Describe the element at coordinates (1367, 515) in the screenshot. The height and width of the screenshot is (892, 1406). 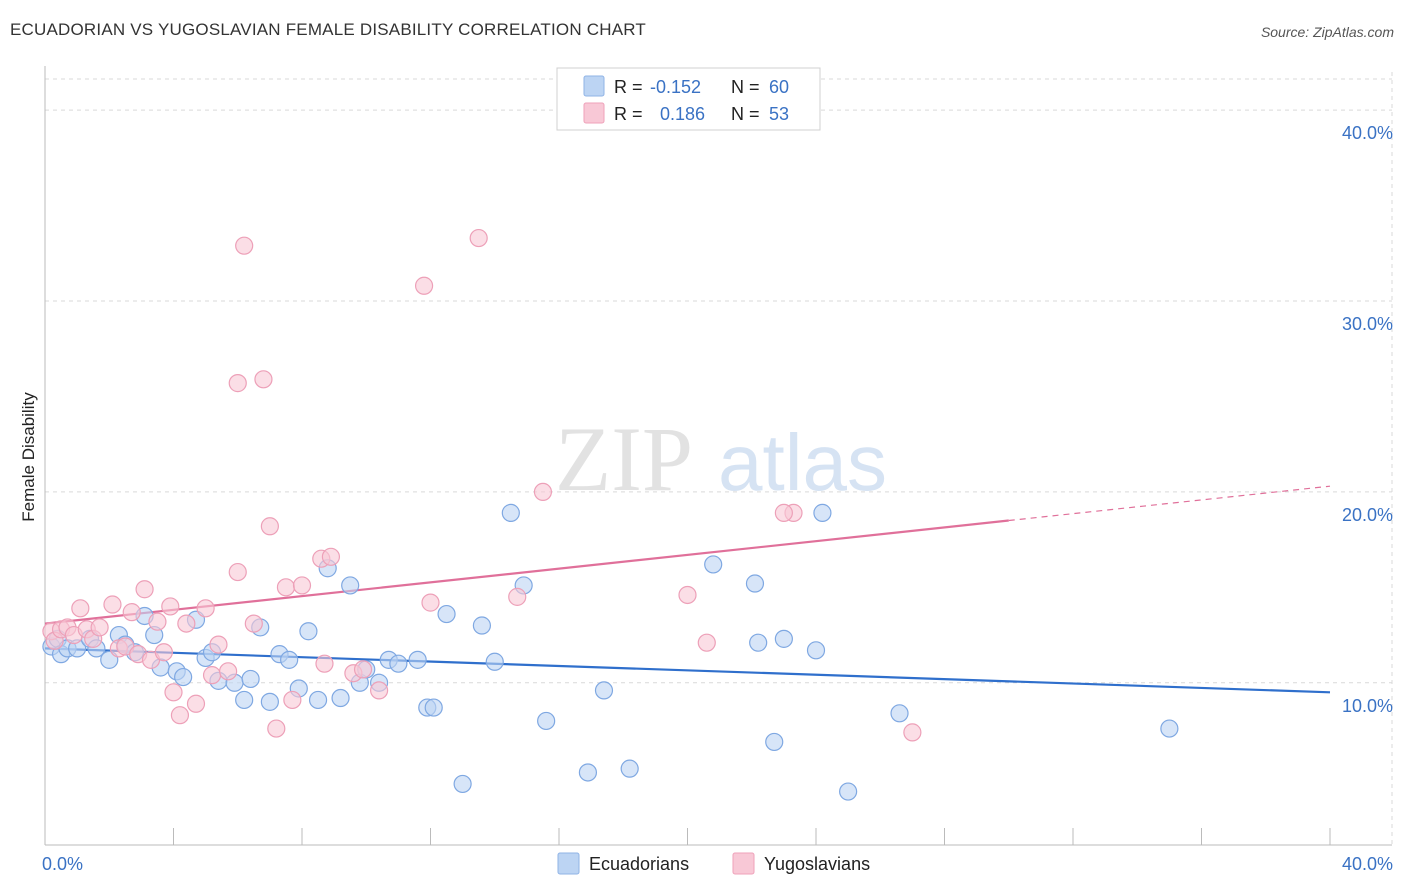
I see `y-tick-label: 20.0%` at that location.